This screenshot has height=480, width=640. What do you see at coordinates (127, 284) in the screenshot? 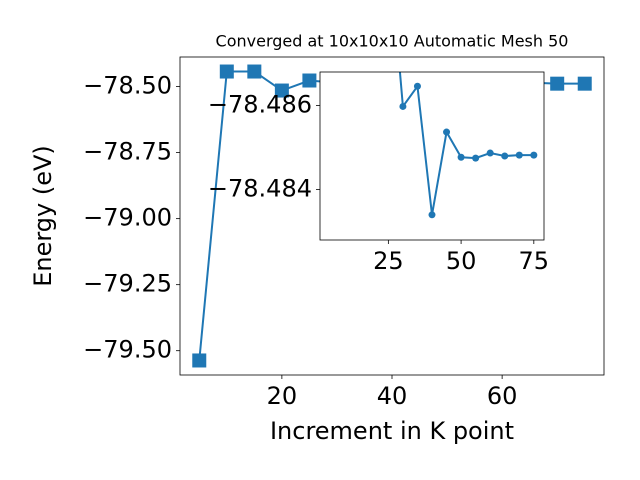
I see `y-tick-label: −79.25` at bounding box center [127, 284].